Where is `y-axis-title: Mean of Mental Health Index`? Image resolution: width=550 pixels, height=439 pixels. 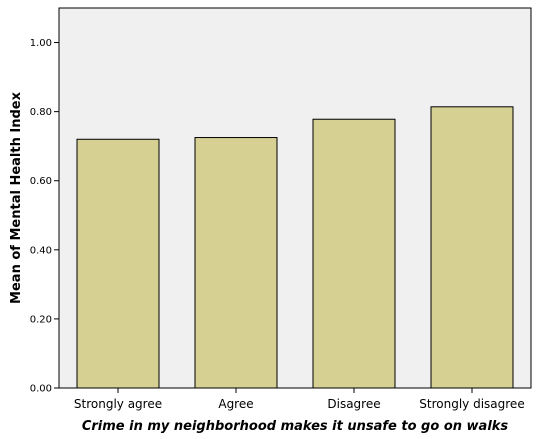 y-axis-title: Mean of Mental Health Index is located at coordinates (16, 197).